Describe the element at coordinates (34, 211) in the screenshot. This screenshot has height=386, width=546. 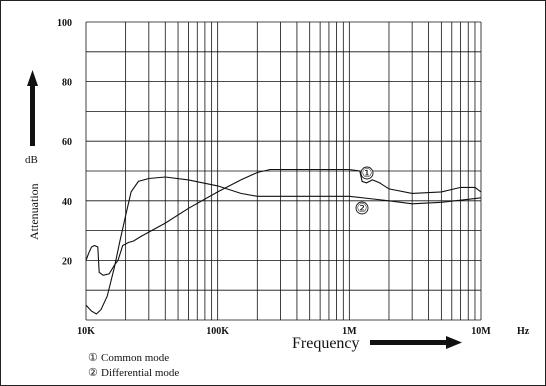
I see `y-axis-label: Attenuation` at that location.